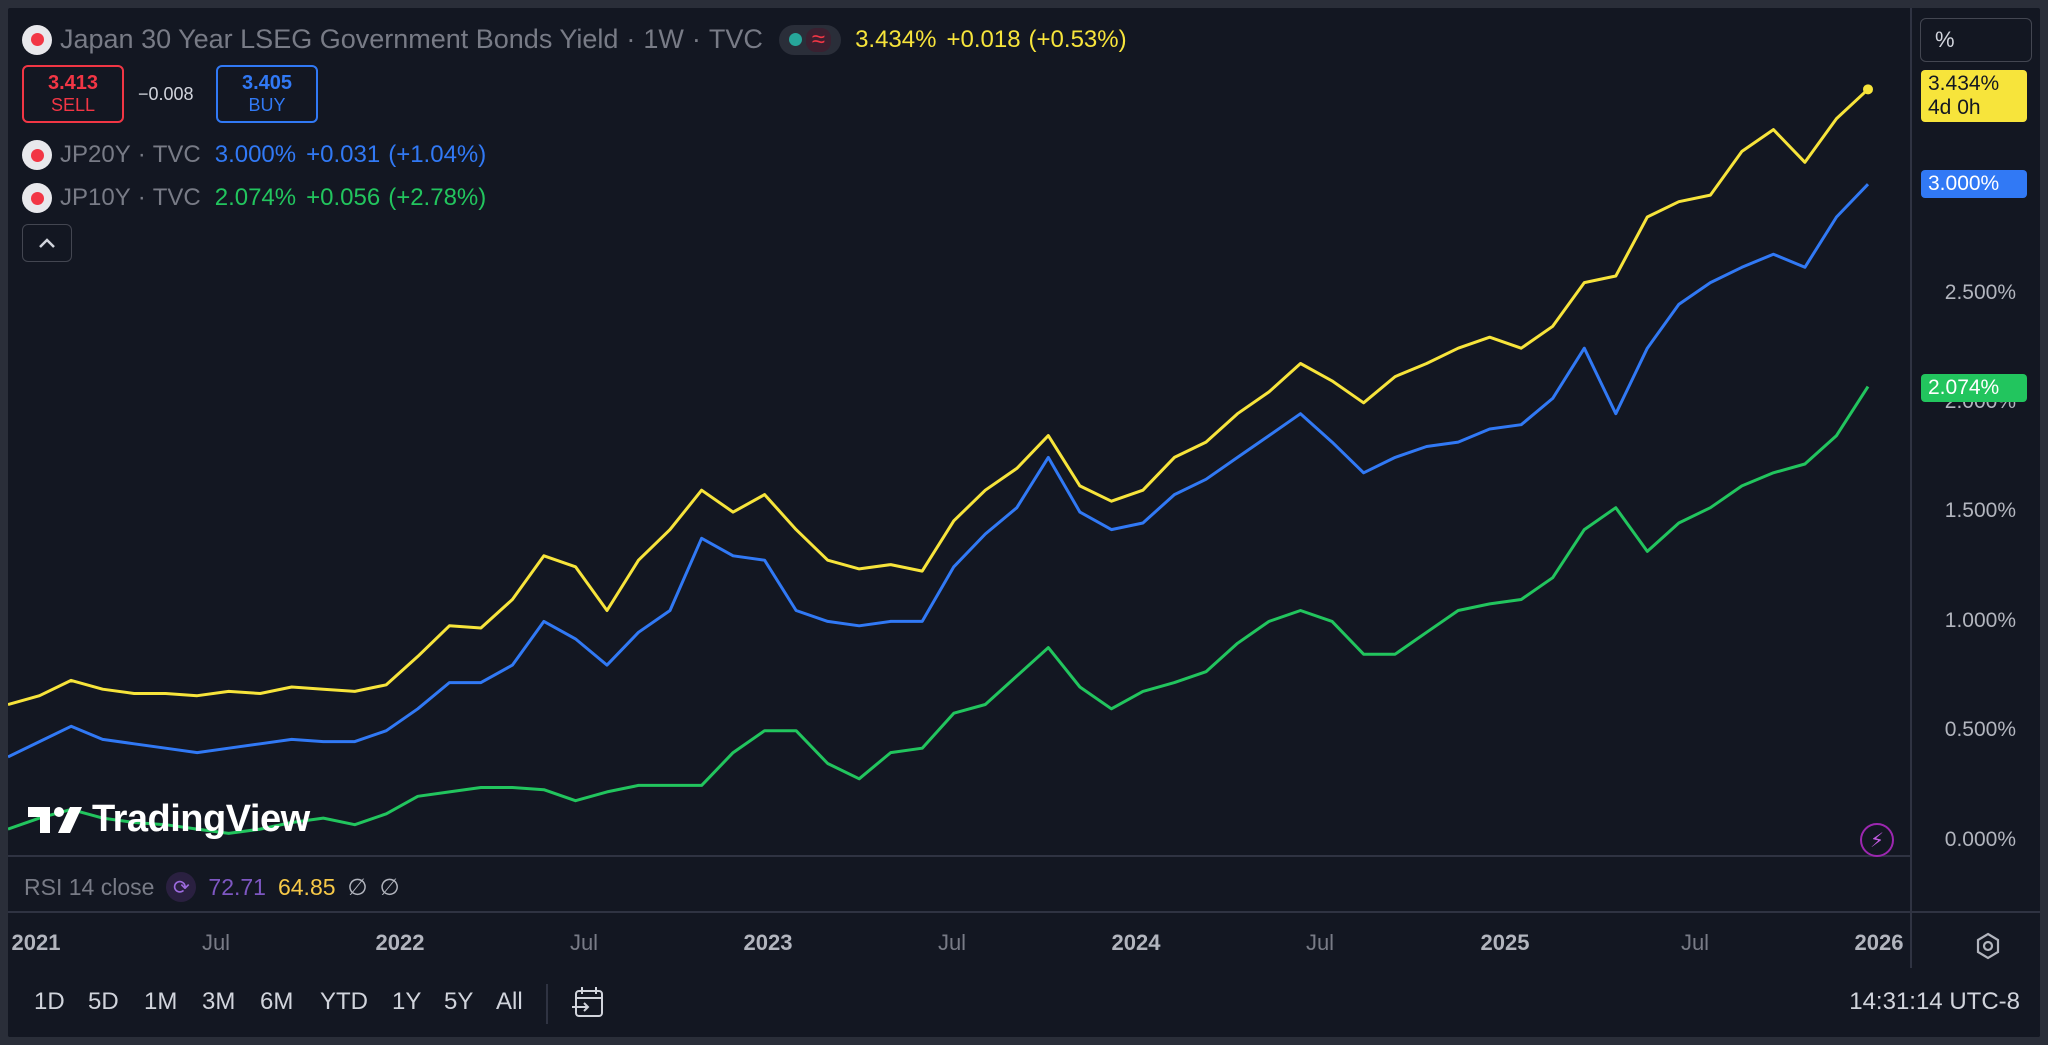 Image resolution: width=2048 pixels, height=1045 pixels. I want to click on market-open-icon, so click(795, 39).